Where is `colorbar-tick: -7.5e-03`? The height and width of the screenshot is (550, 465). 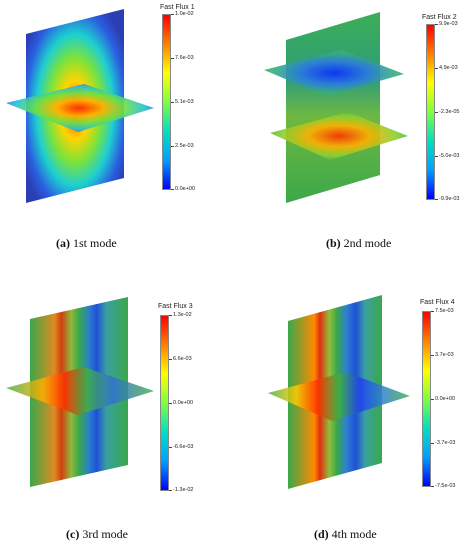 colorbar-tick: -7.5e-03 is located at coordinates (443, 486).